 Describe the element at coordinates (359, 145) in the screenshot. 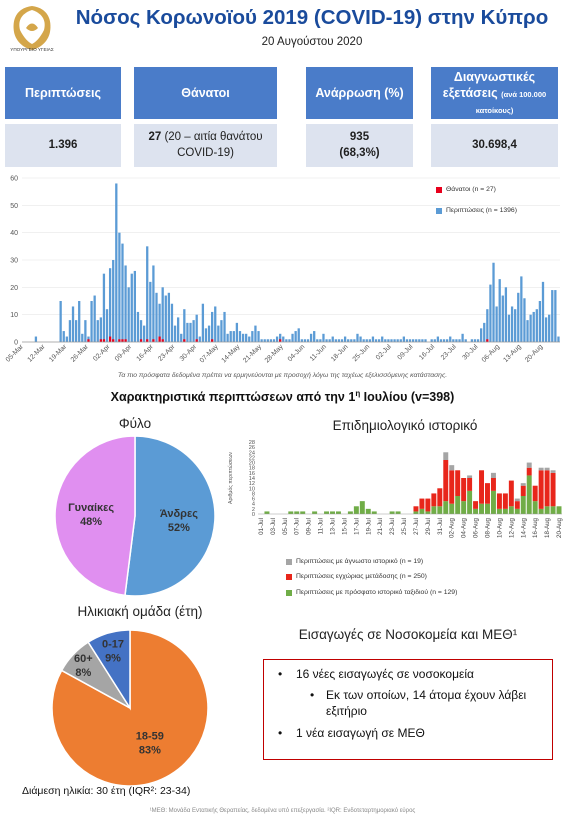

I see `stat-recovery-value: 935 (68,3%)` at that location.